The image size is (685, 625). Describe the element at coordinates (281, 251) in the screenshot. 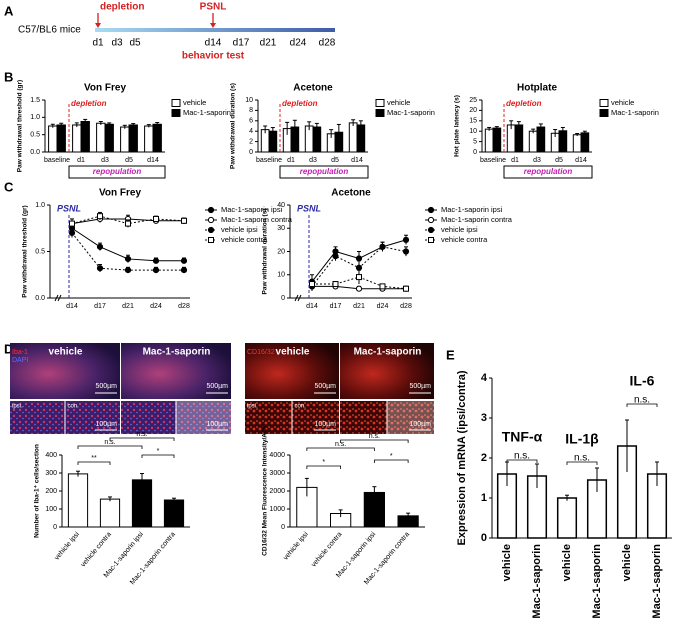

I see `y-tick-label: 20` at that location.